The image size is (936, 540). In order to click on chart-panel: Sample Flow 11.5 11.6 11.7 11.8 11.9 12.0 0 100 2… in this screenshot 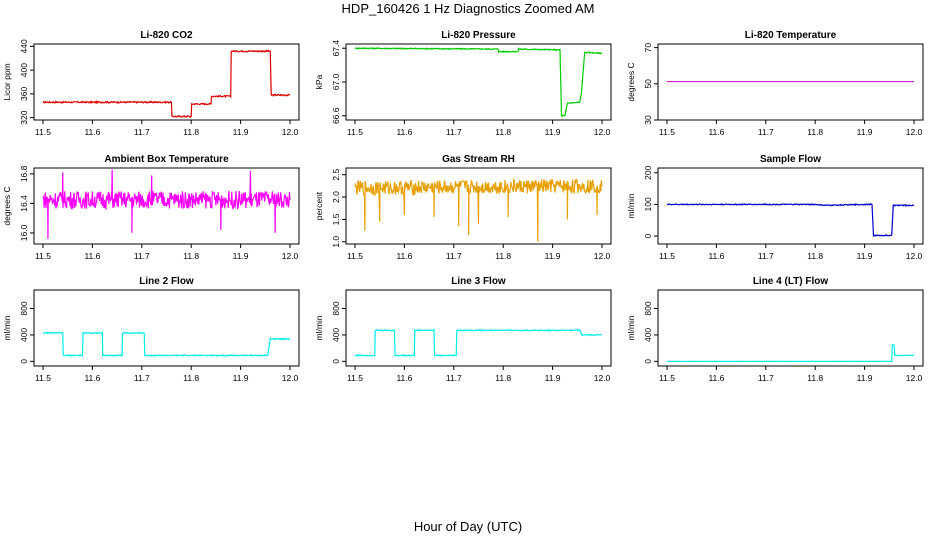, I will do `click(775, 207)`.